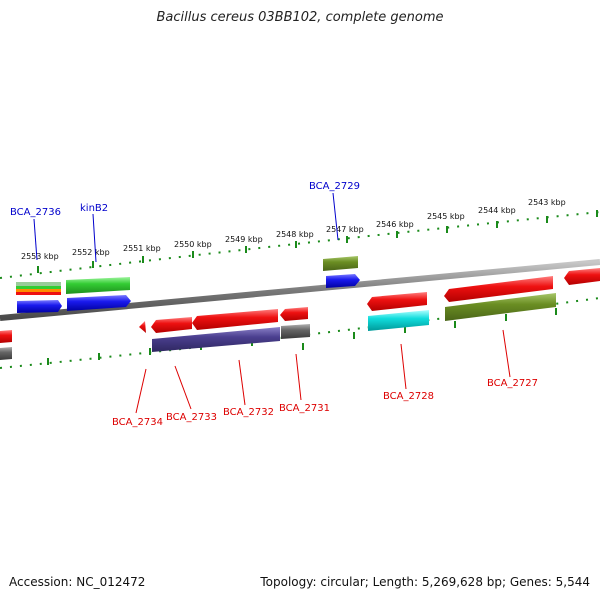 The height and width of the screenshot is (600, 600). I want to click on reverse-features, so click(278, 326).